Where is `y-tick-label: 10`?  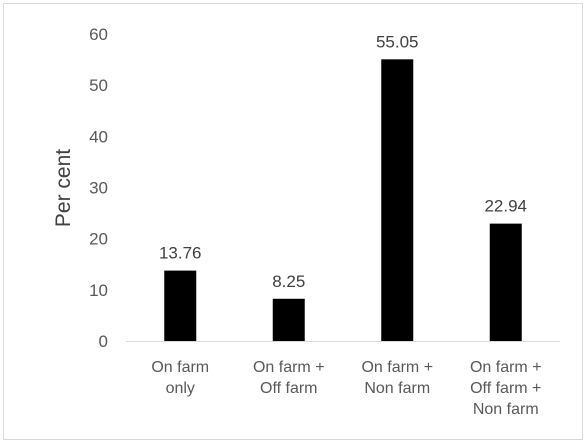
y-tick-label: 10 is located at coordinates (98, 290).